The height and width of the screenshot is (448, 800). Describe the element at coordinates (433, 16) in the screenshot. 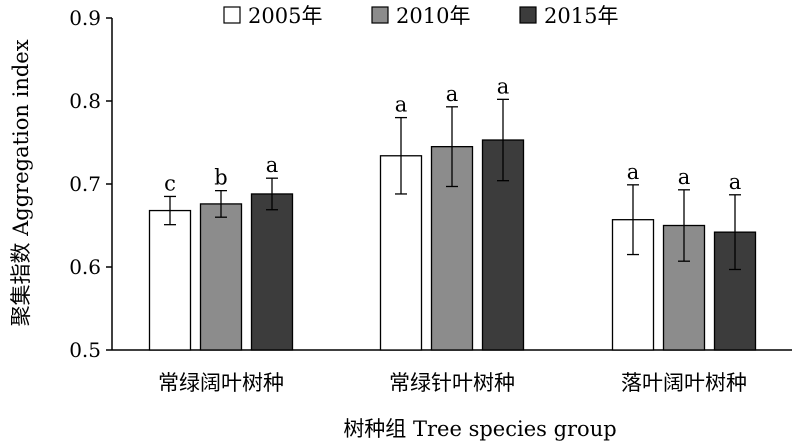

I see `legend-label: 2010年` at that location.